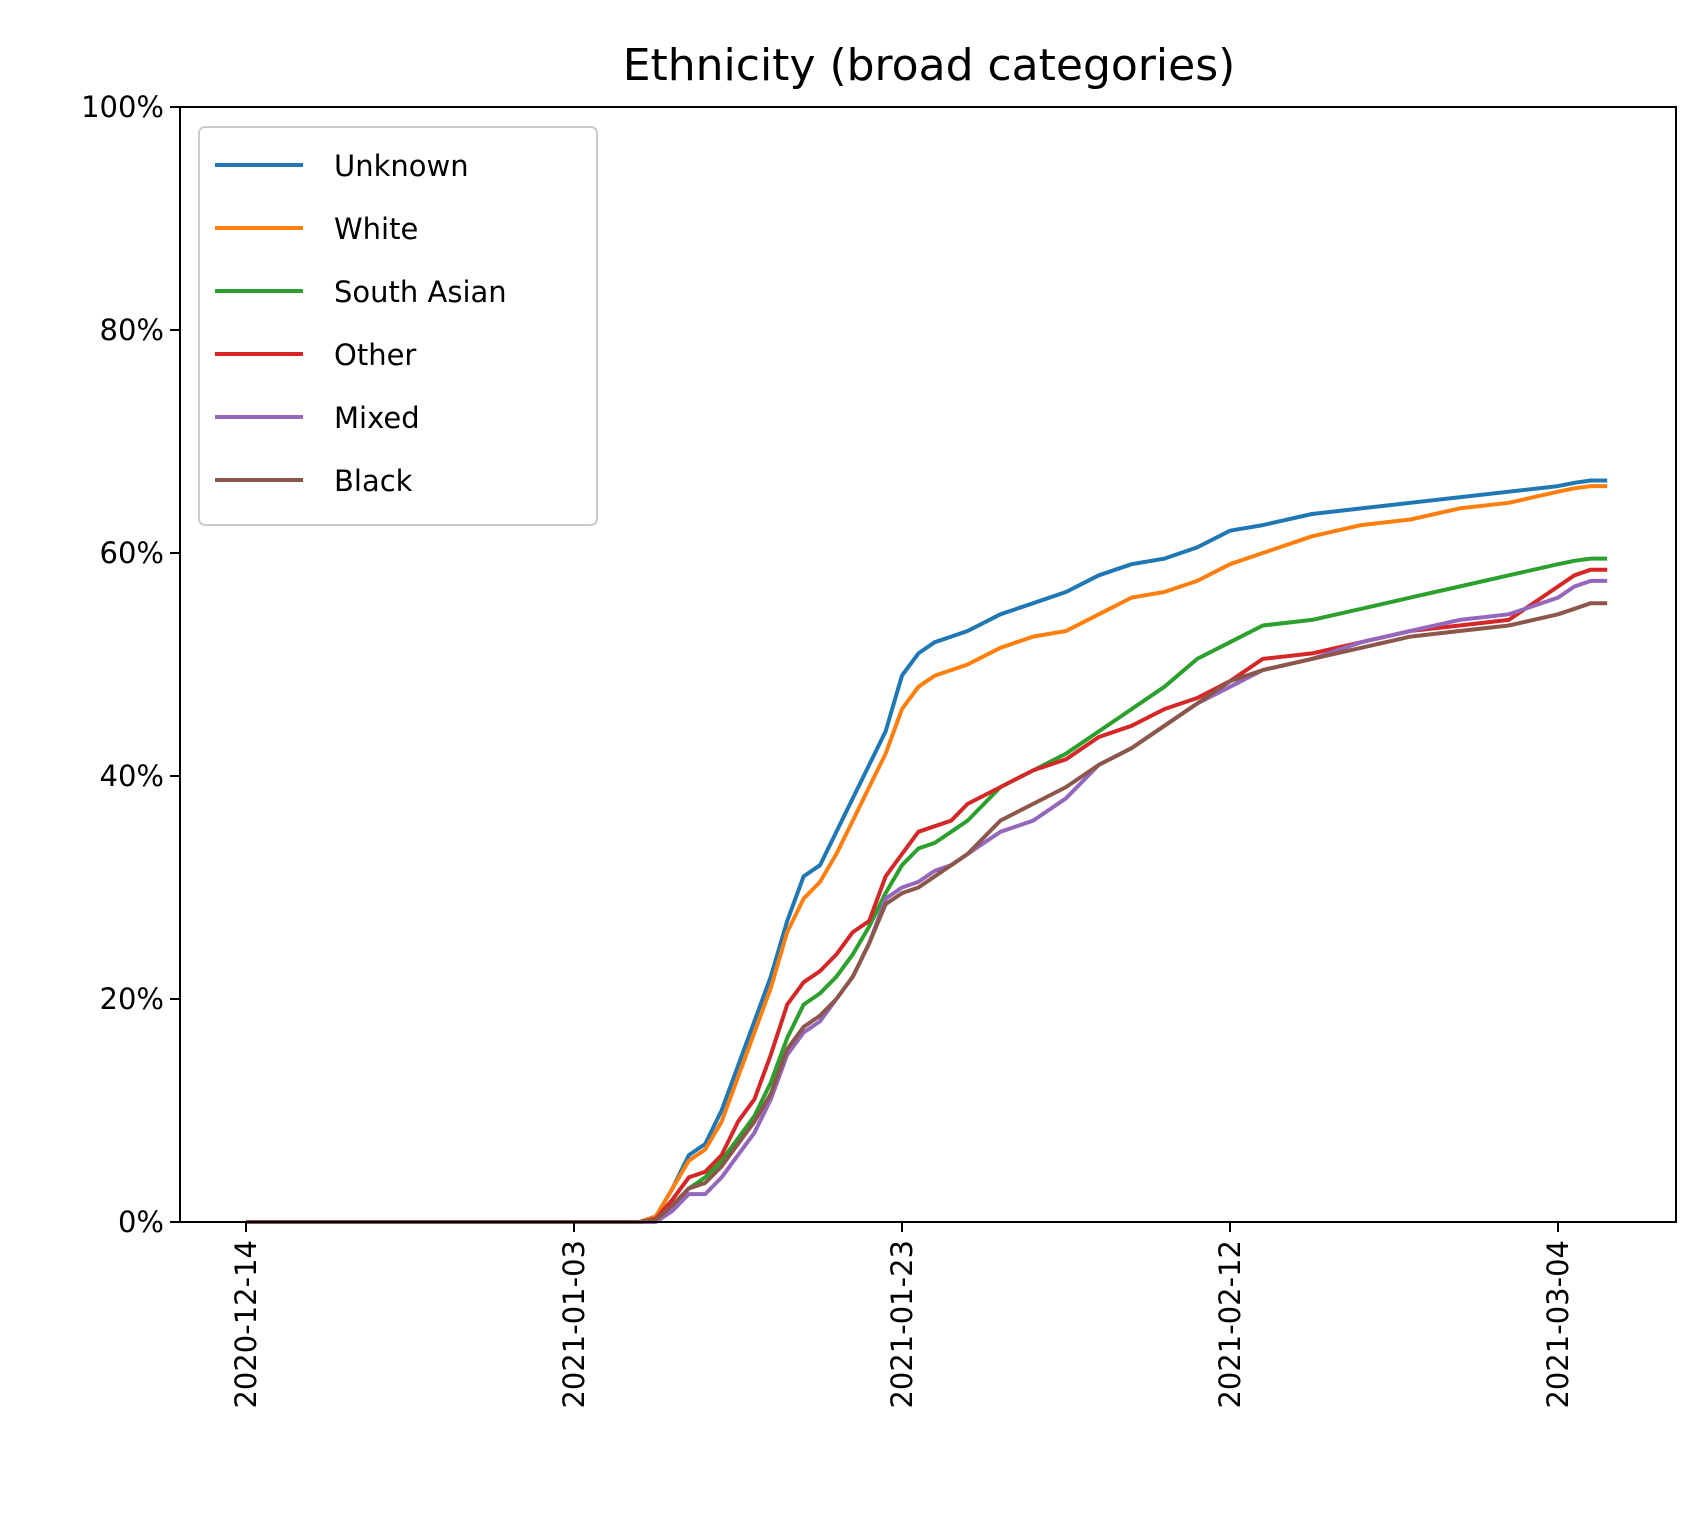 This screenshot has height=1516, width=1696. What do you see at coordinates (130, 664) in the screenshot?
I see `y-axis: 0% 20% 40% 60% 80% 100%` at bounding box center [130, 664].